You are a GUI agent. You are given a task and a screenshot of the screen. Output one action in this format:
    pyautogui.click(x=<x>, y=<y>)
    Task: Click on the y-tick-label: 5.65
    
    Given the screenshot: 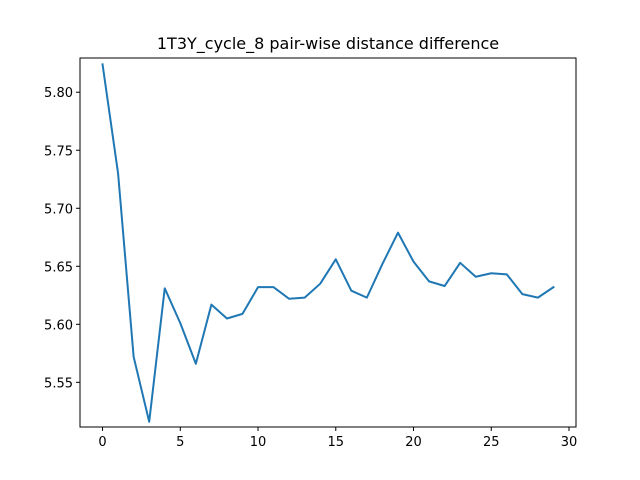 What is the action you would take?
    pyautogui.click(x=58, y=267)
    